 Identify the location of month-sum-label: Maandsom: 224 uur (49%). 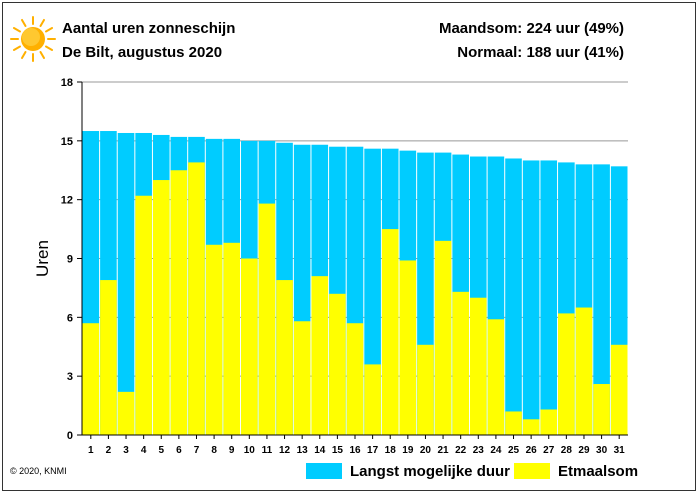
(531, 28).